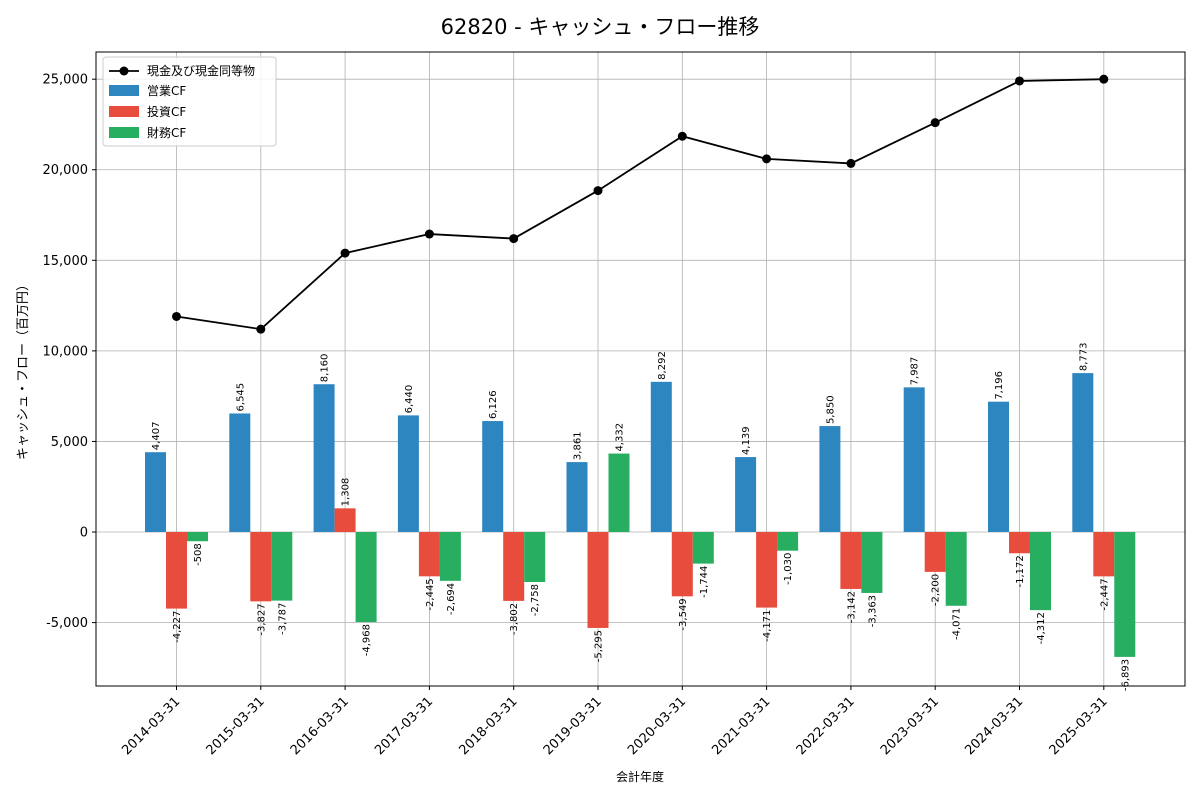 This screenshot has width=1200, height=804. I want to click on bar-data-label: -4,312, so click(1041, 628).